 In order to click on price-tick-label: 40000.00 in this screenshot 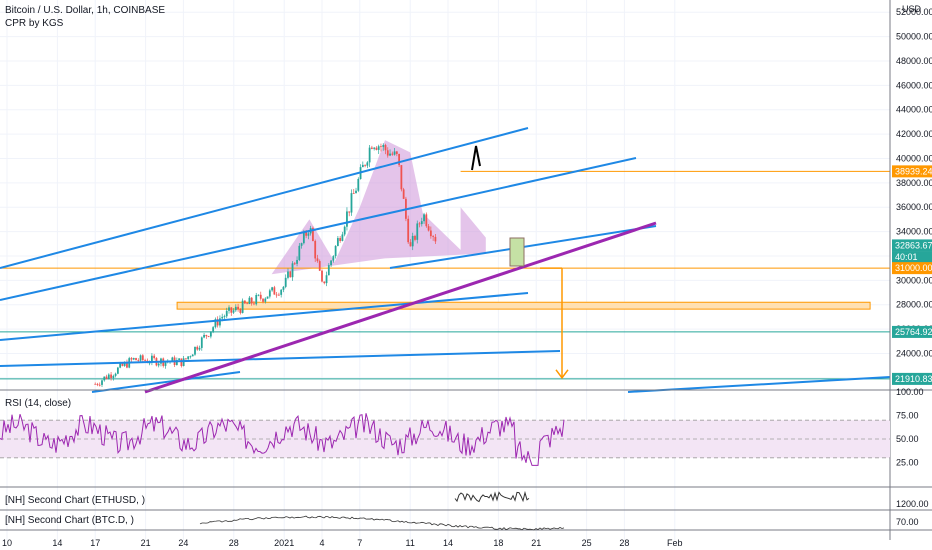, I will do `click(914, 158)`.